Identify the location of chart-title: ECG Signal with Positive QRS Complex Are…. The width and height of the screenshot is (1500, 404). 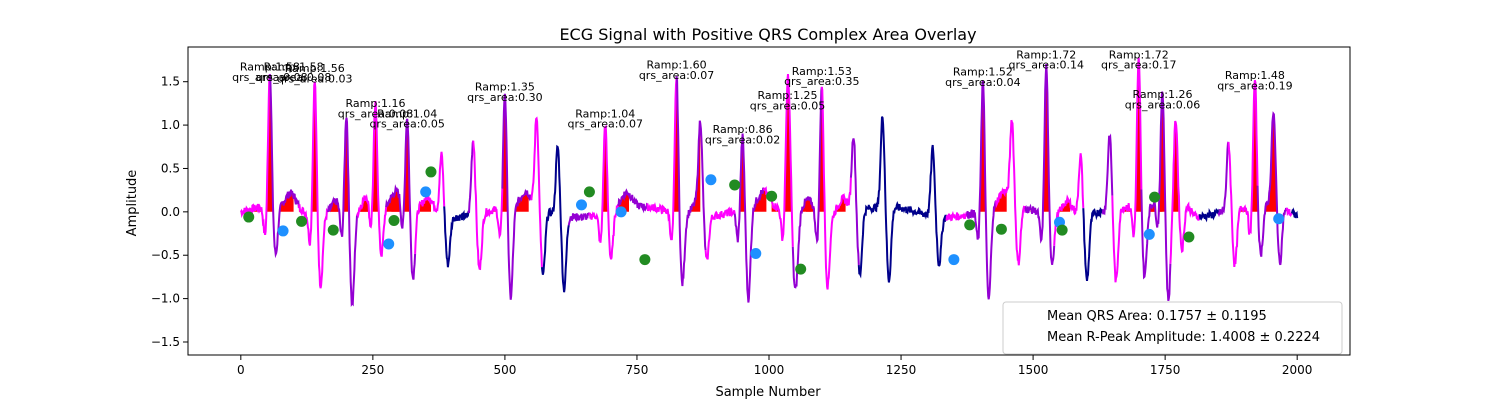
(767, 34).